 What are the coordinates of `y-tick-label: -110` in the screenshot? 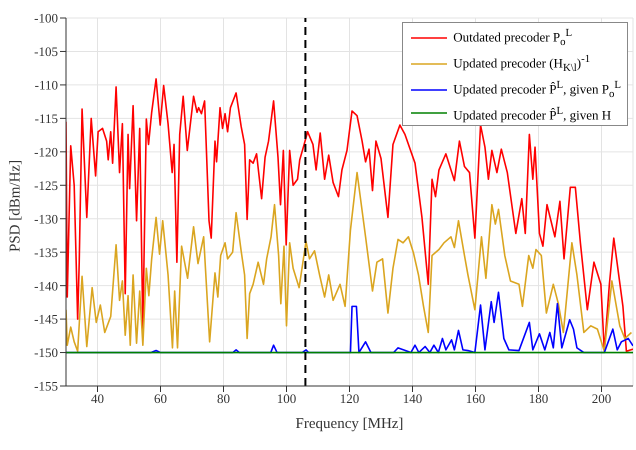 It's located at (46, 85).